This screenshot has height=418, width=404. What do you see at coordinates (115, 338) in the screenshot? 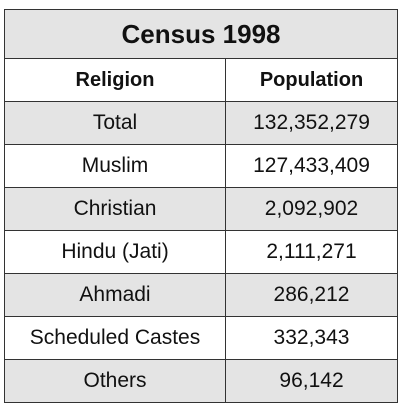
I see `religion-cell: Scheduled Castes` at bounding box center [115, 338].